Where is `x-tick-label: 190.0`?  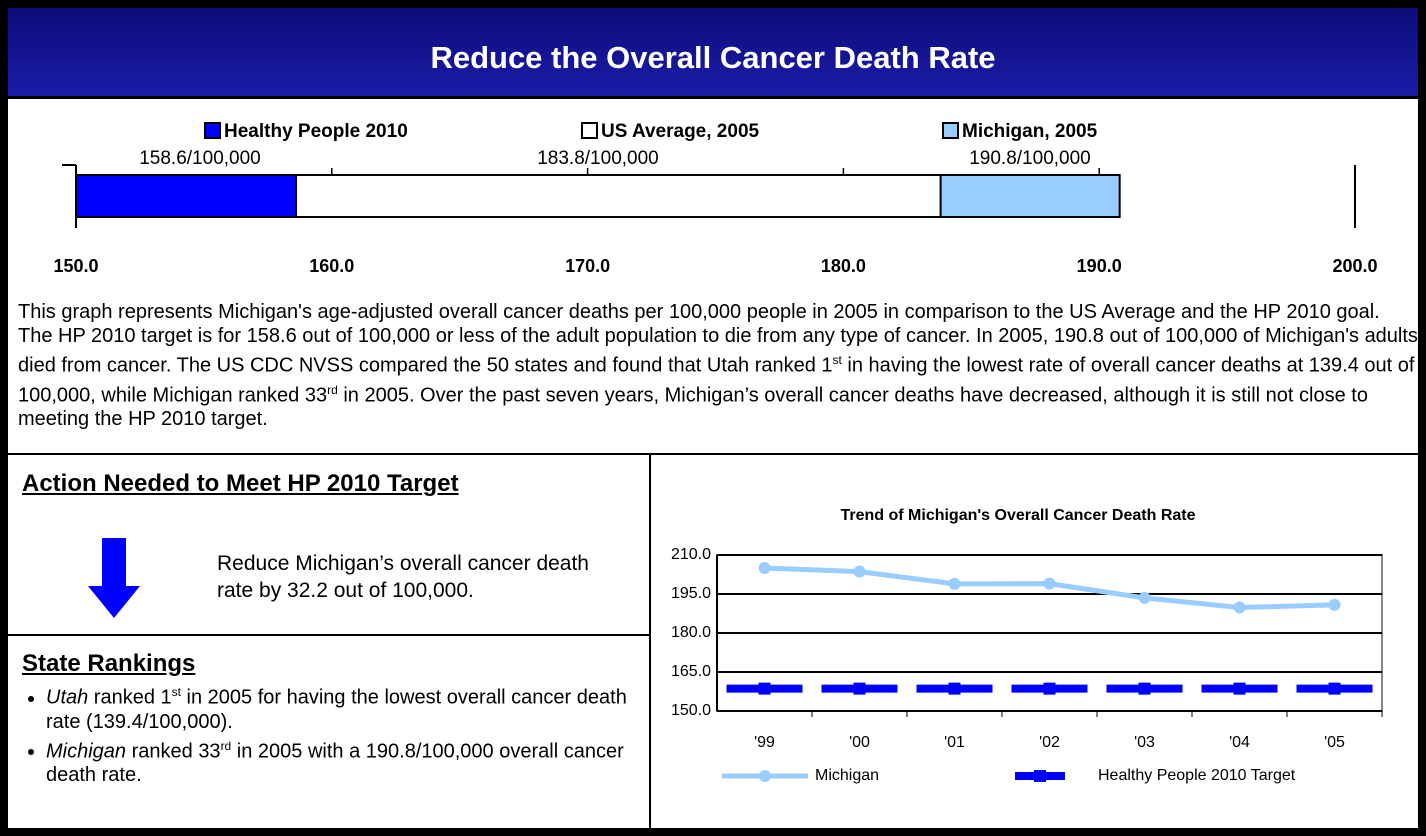
x-tick-label: 190.0 is located at coordinates (1099, 266).